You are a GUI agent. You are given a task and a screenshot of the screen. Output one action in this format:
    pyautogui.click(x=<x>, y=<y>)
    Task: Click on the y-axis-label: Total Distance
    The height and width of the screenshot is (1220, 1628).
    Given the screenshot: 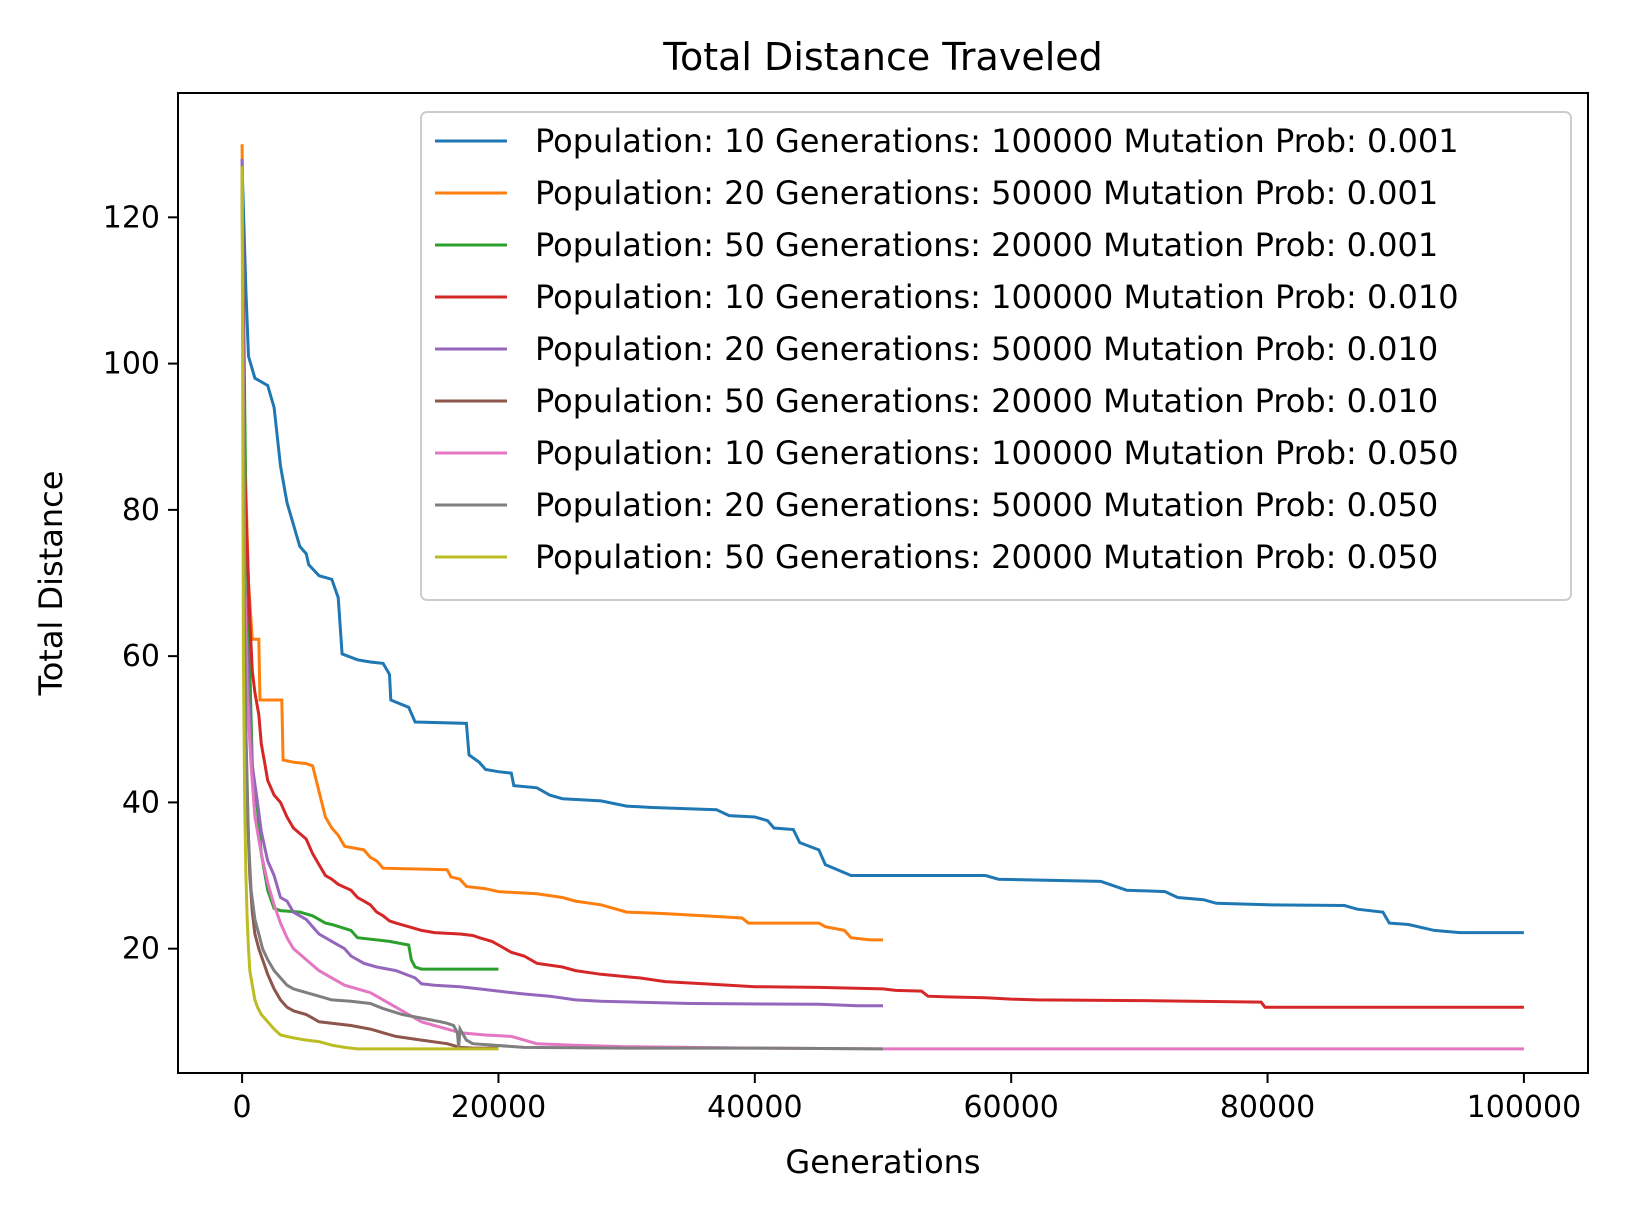 What is the action you would take?
    pyautogui.click(x=51, y=584)
    